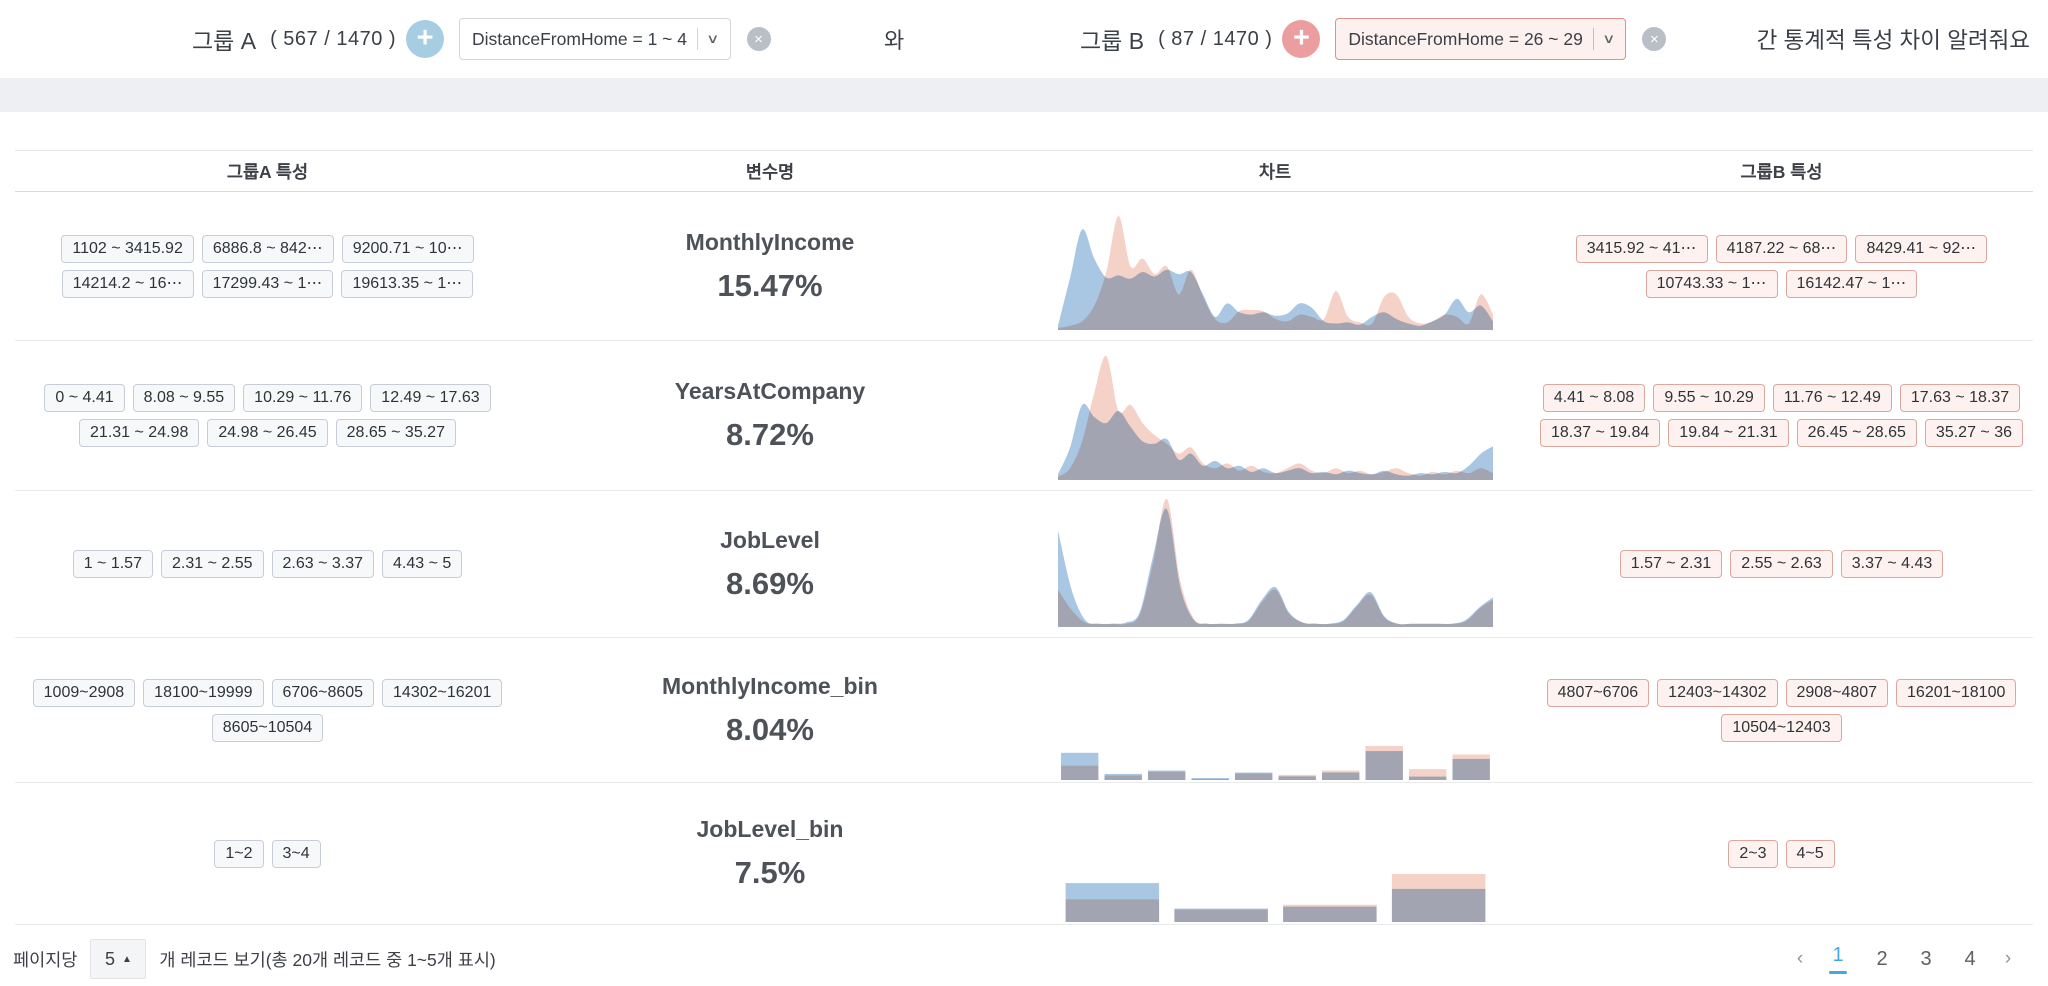 The height and width of the screenshot is (986, 2048). I want to click on range-tag: 0 ~ 4.41, so click(84, 398).